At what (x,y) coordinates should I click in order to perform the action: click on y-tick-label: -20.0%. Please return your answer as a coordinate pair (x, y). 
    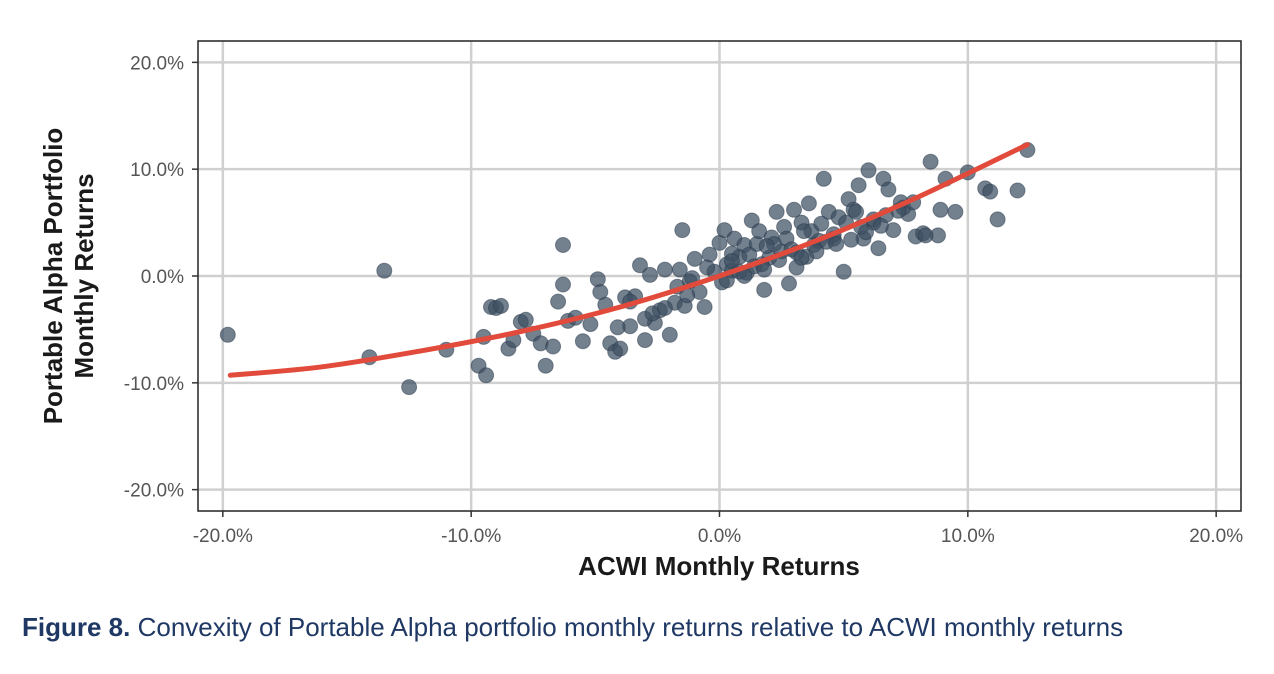
    Looking at the image, I should click on (154, 491).